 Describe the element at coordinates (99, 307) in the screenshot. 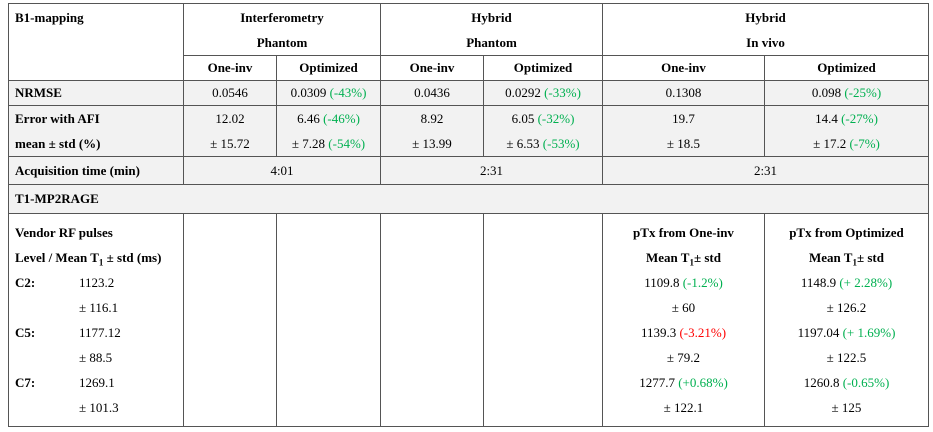

I see `value: ± 116.1` at that location.